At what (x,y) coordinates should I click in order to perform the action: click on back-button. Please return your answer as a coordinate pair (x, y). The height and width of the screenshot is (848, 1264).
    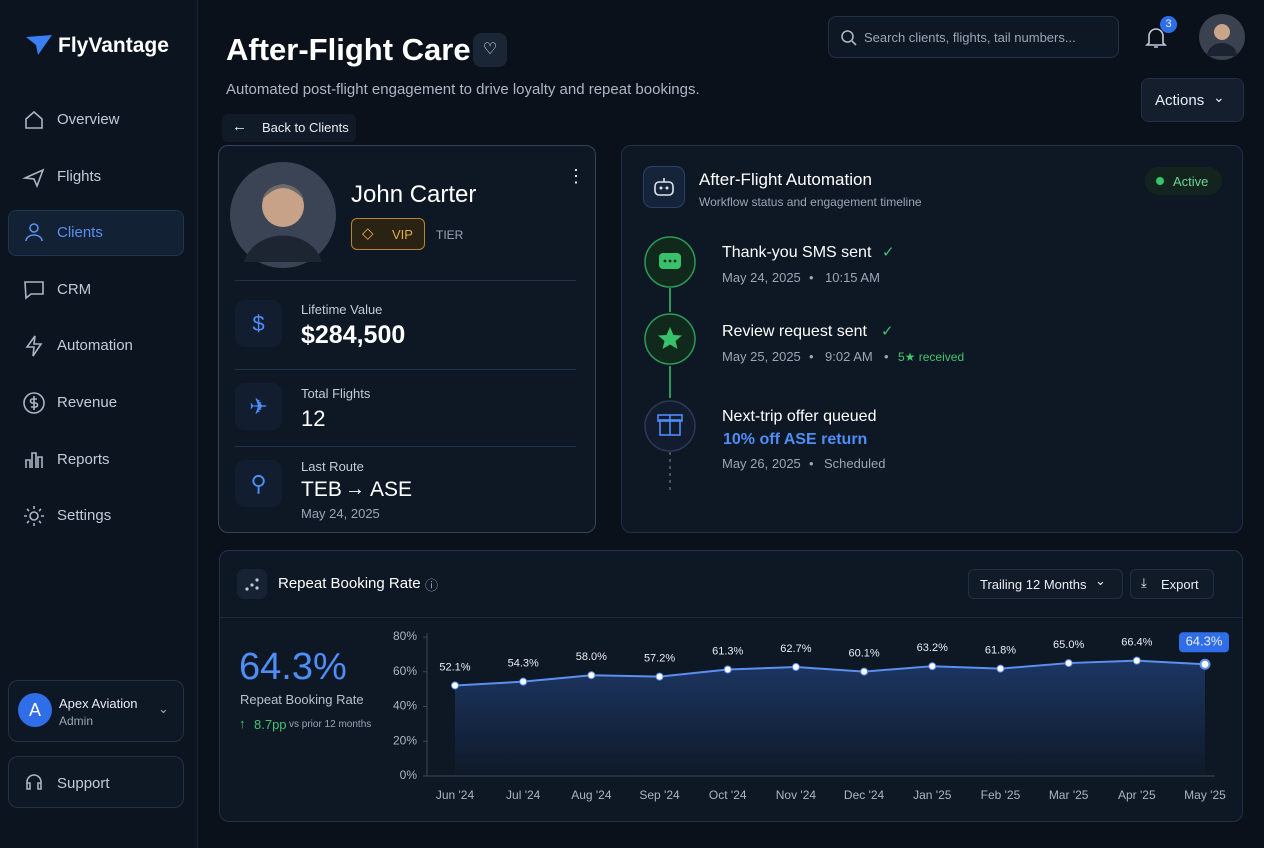
    Looking at the image, I should click on (289, 128).